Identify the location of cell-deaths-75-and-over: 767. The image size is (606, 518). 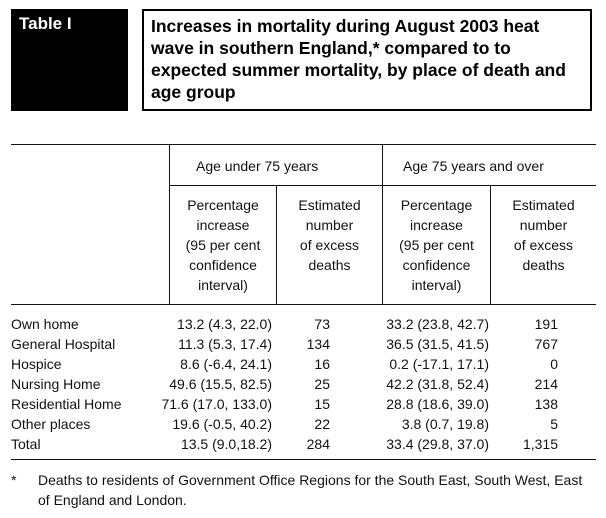
(546, 344).